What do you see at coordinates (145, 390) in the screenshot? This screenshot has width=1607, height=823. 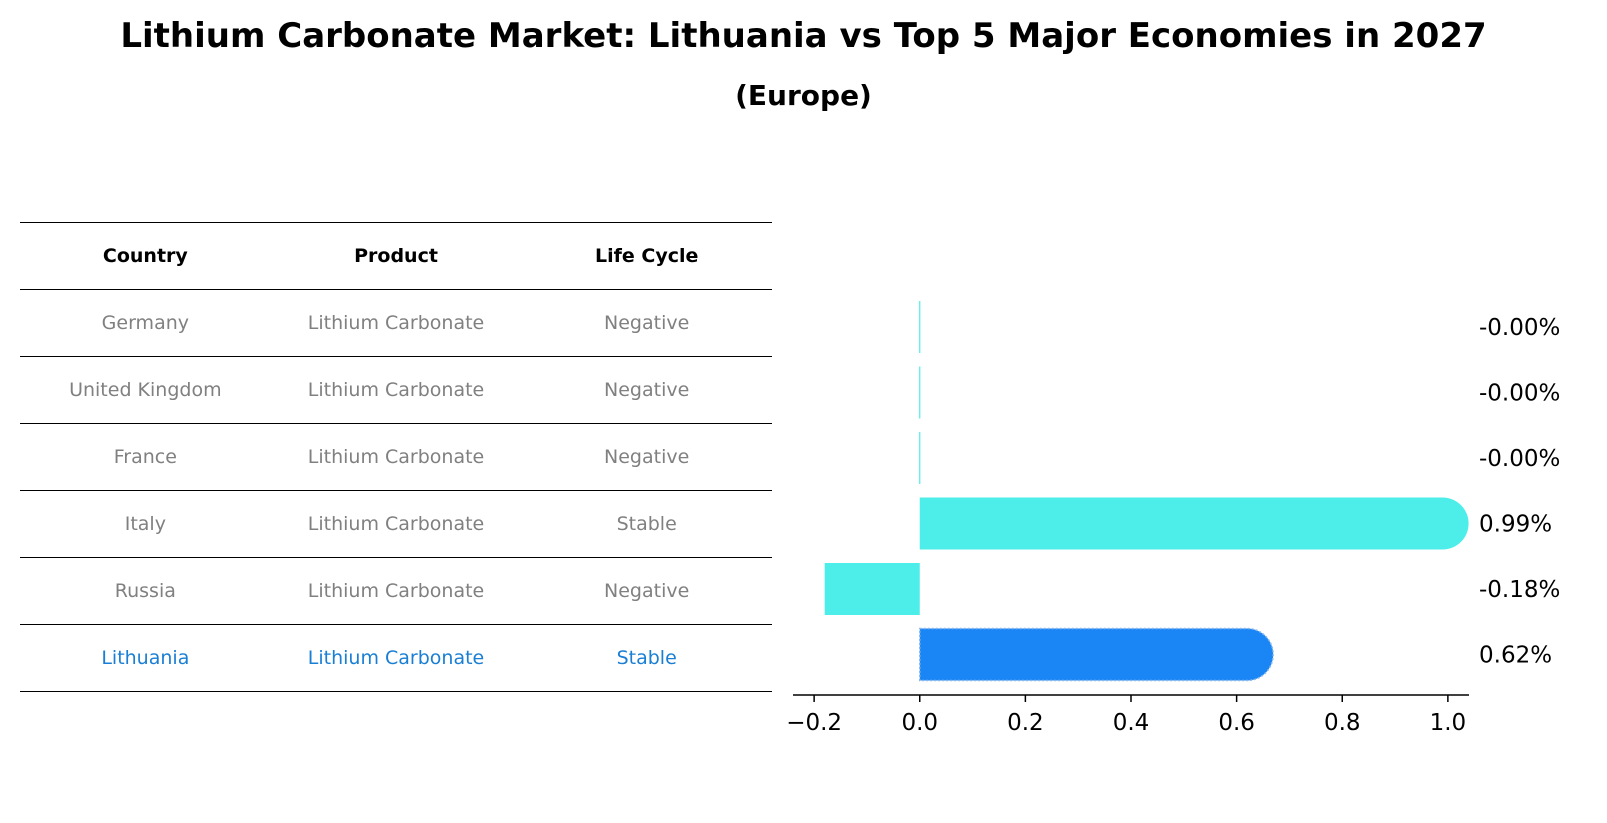 I see `cell-country: United Kingdom` at bounding box center [145, 390].